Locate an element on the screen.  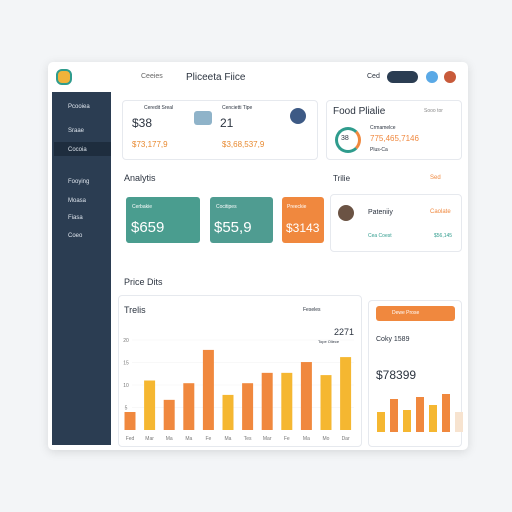
trade-card is located at coordinates (396, 223).